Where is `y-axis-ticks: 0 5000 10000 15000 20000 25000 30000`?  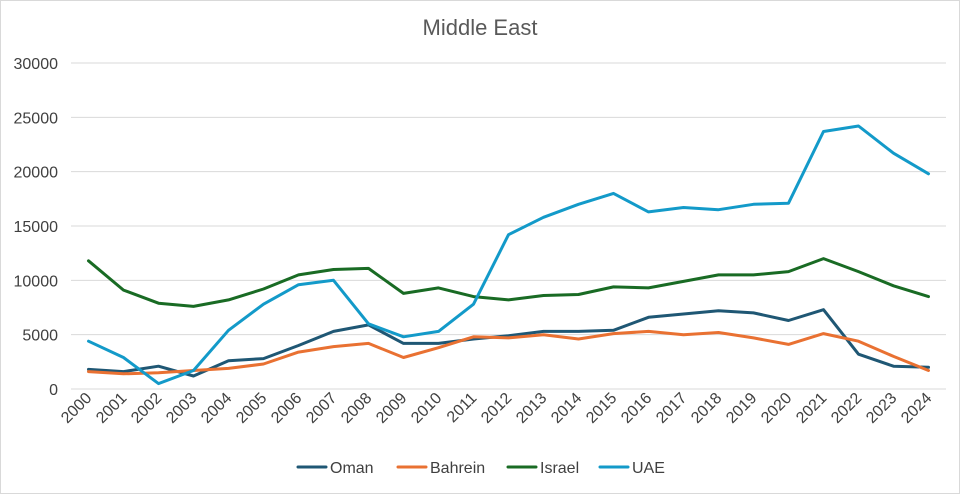 y-axis-ticks: 0 5000 10000 15000 20000 25000 30000 is located at coordinates (36, 227).